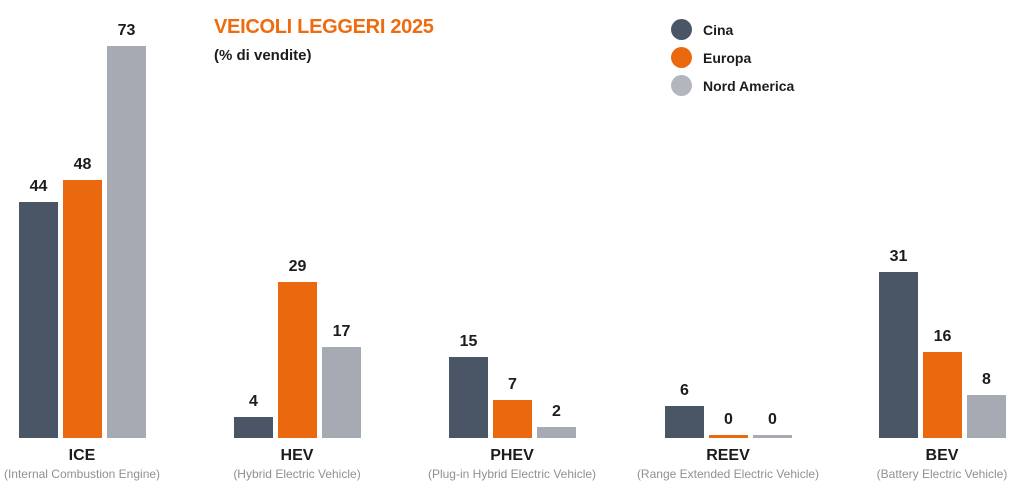 The width and height of the screenshot is (1024, 498). Describe the element at coordinates (38, 186) in the screenshot. I see `value-label-ice-cina: 44` at that location.